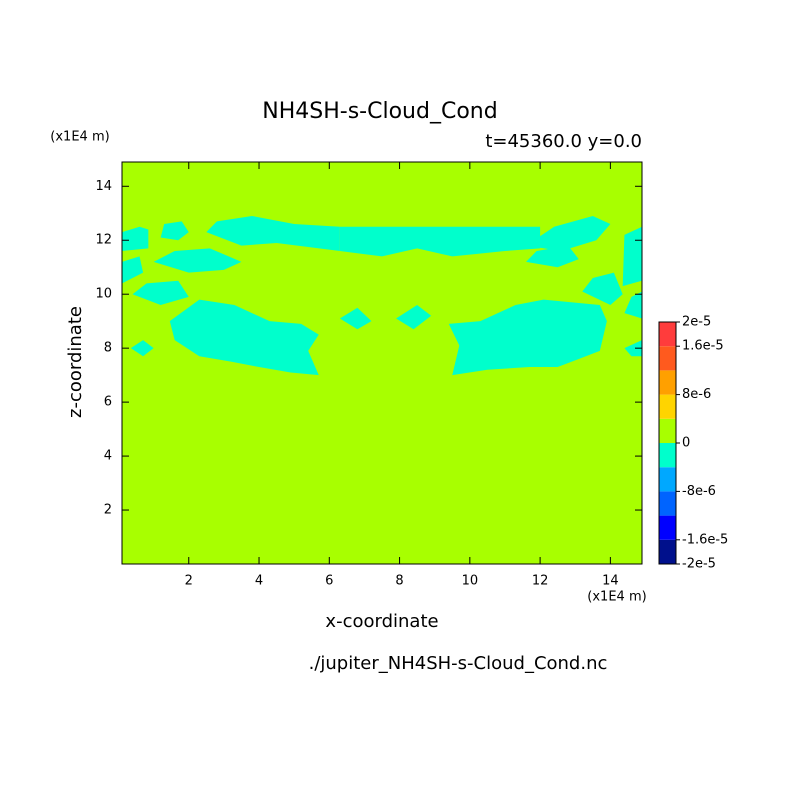 This screenshot has width=804, height=808. What do you see at coordinates (108, 456) in the screenshot?
I see `y-tick-label: 4` at bounding box center [108, 456].